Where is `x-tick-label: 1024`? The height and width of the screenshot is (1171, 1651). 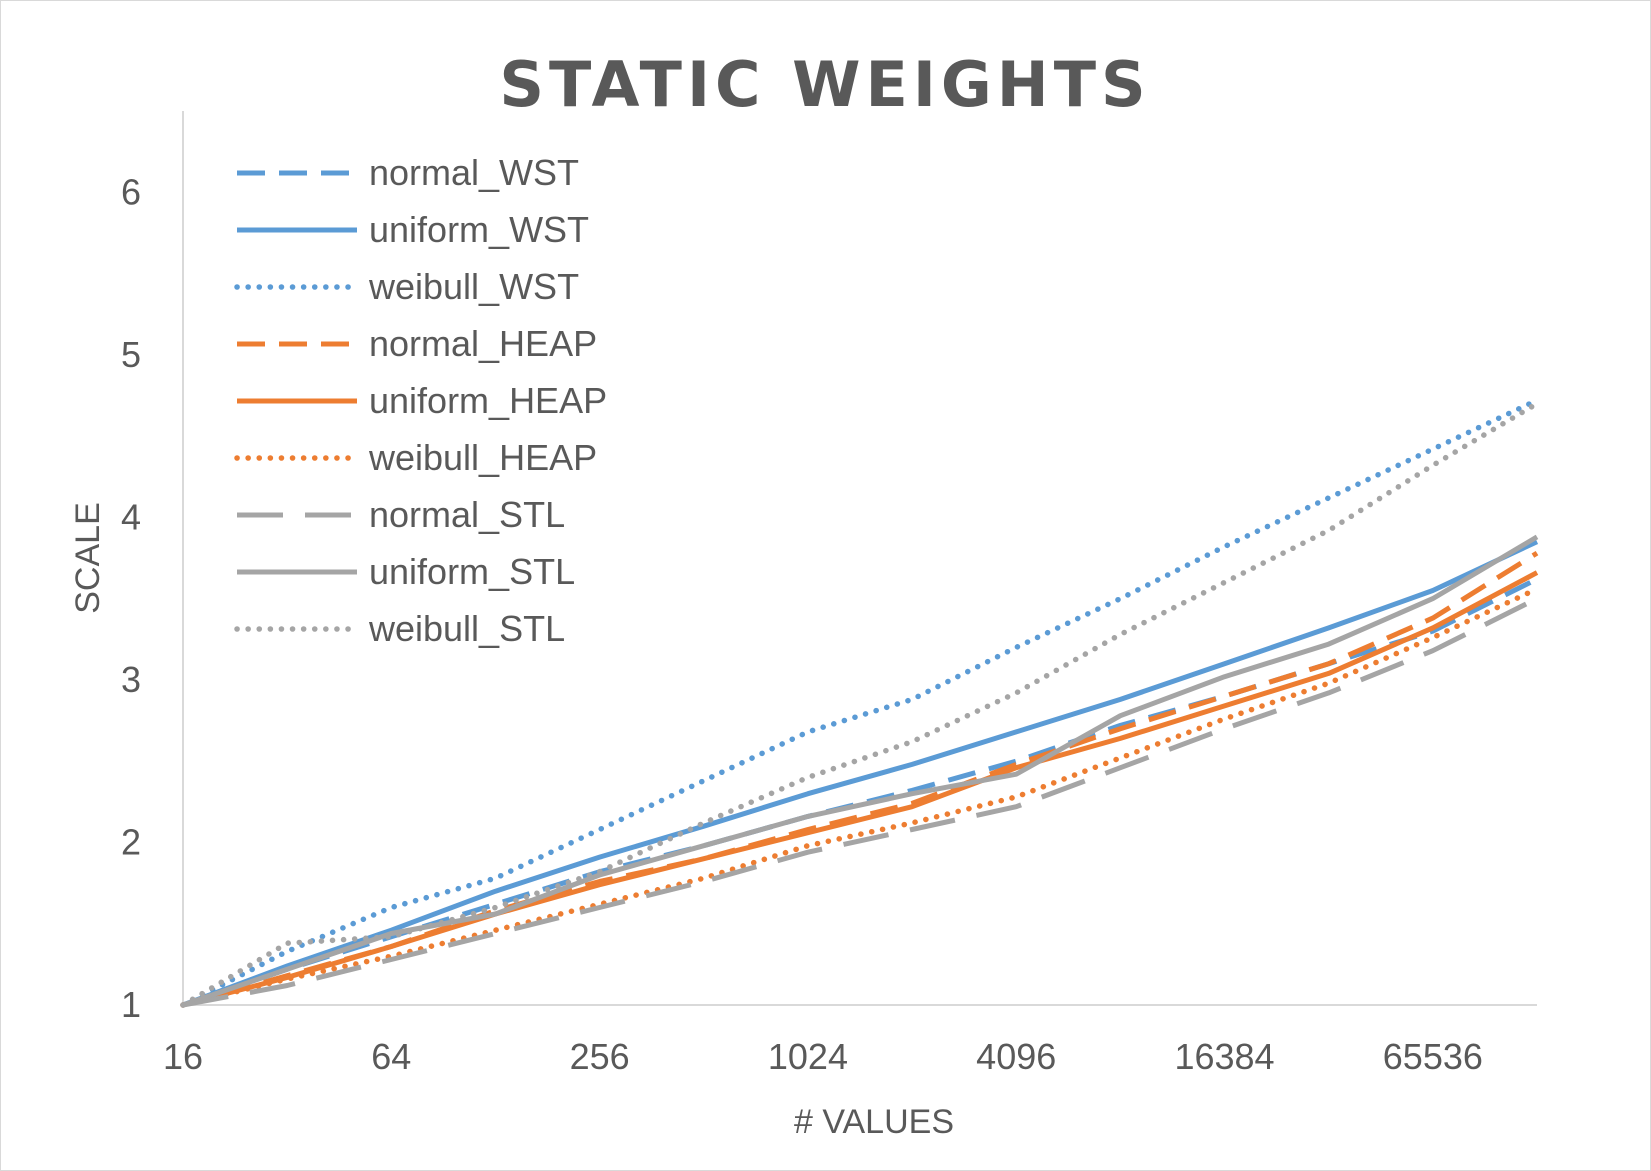
x-tick-label: 1024 is located at coordinates (808, 1056).